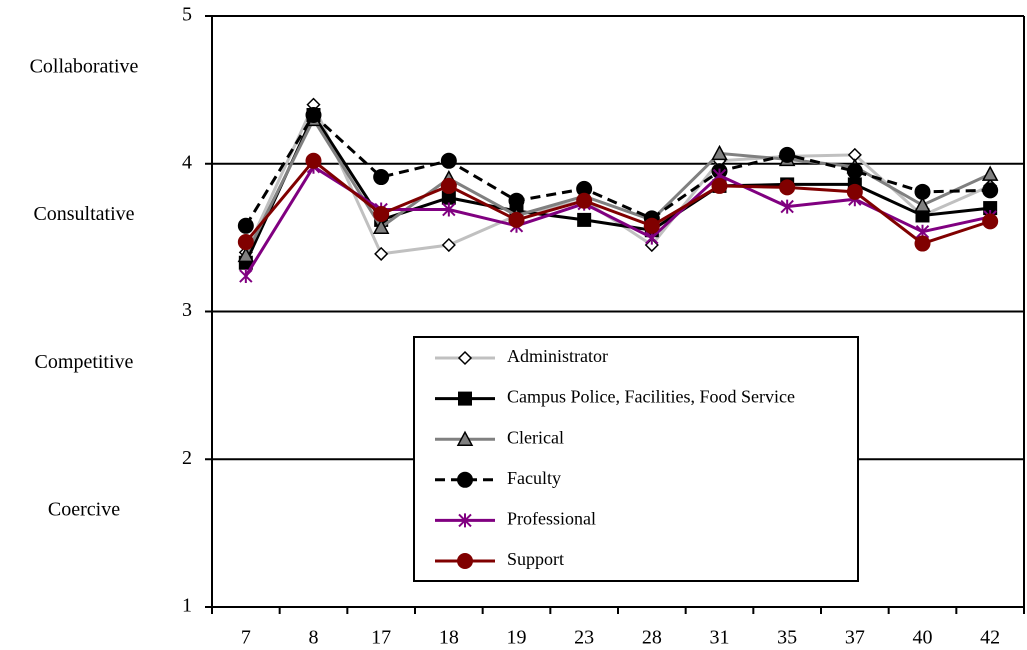 The image size is (1027, 650). I want to click on band-label: Competitive, so click(84, 362).